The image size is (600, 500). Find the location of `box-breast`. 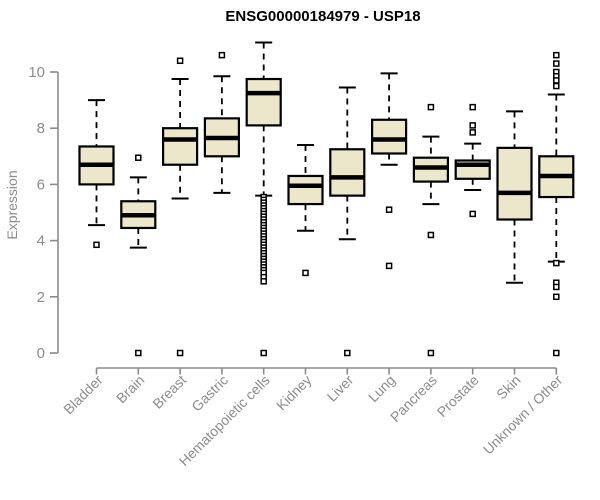

box-breast is located at coordinates (180, 146).